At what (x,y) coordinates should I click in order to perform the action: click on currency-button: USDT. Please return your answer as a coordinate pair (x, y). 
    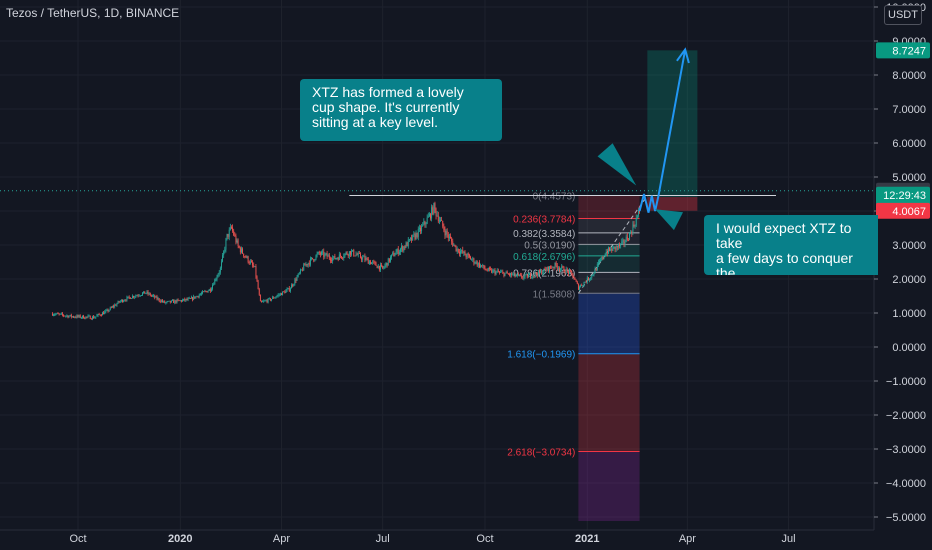
    Looking at the image, I should click on (903, 15).